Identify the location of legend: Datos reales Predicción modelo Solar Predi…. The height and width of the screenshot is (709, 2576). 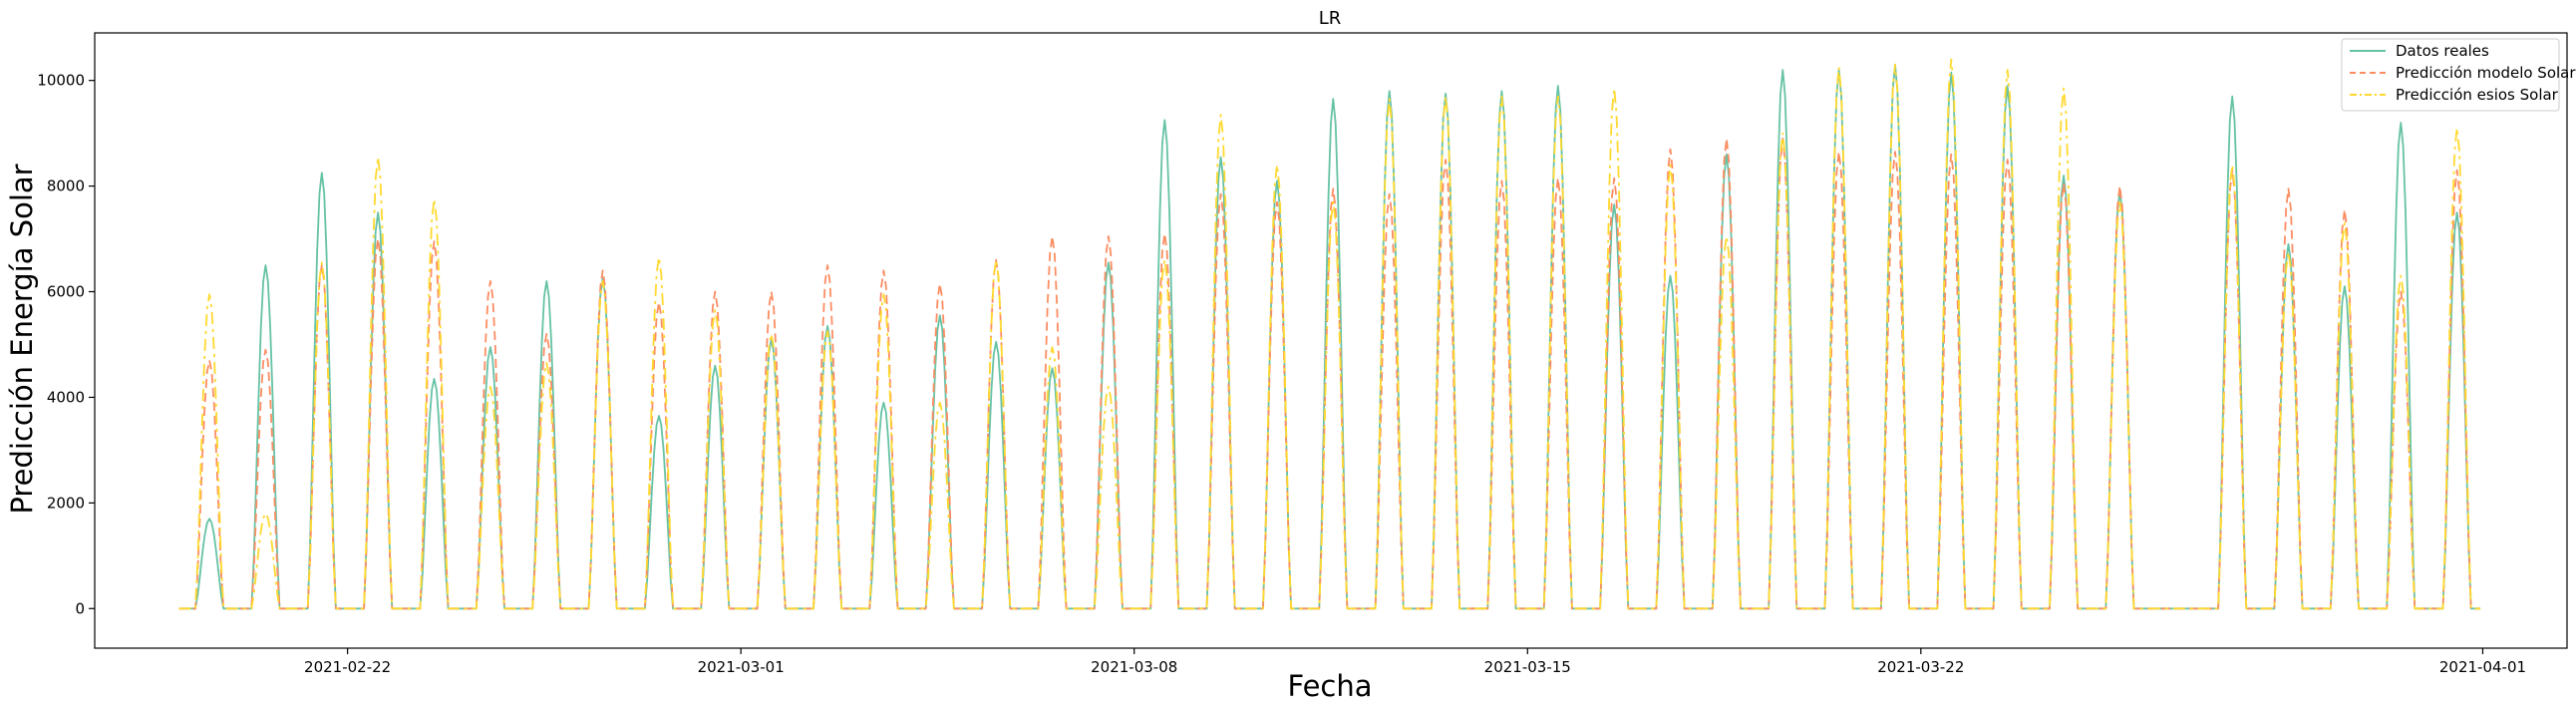
(2458, 75).